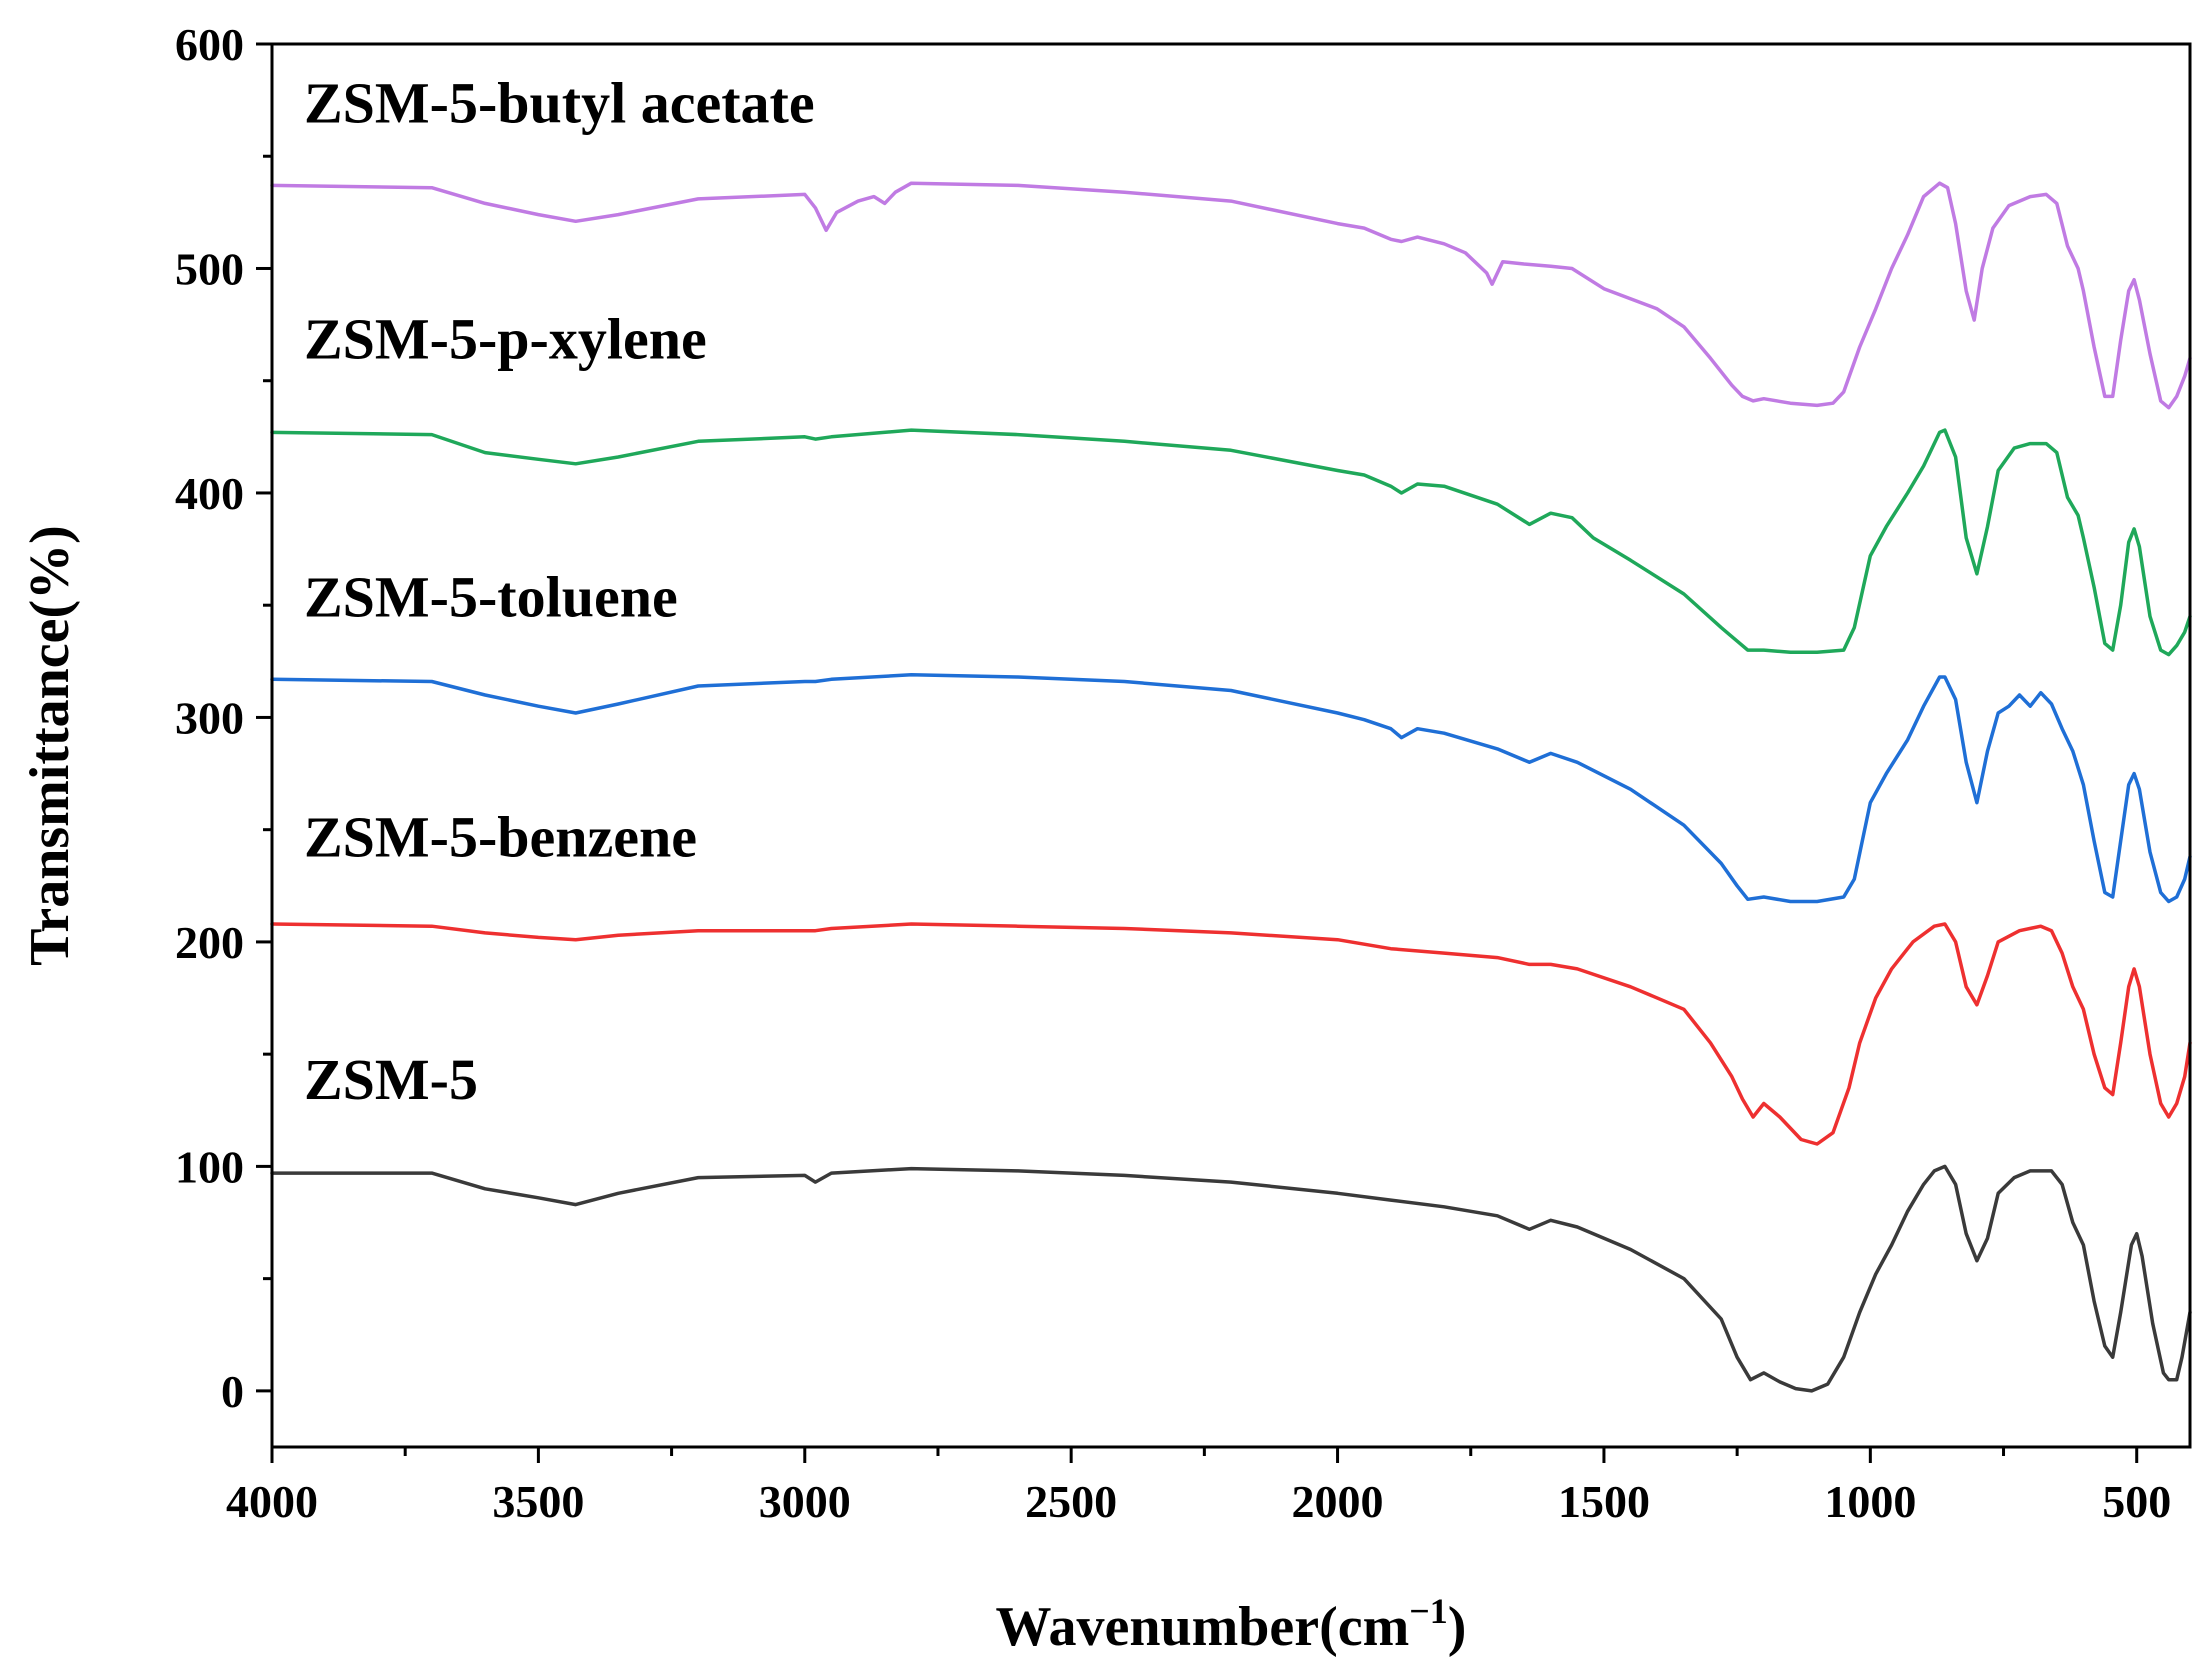  What do you see at coordinates (1231, 295) in the screenshot?
I see `series-line-zsm-5-butyl-acetate` at bounding box center [1231, 295].